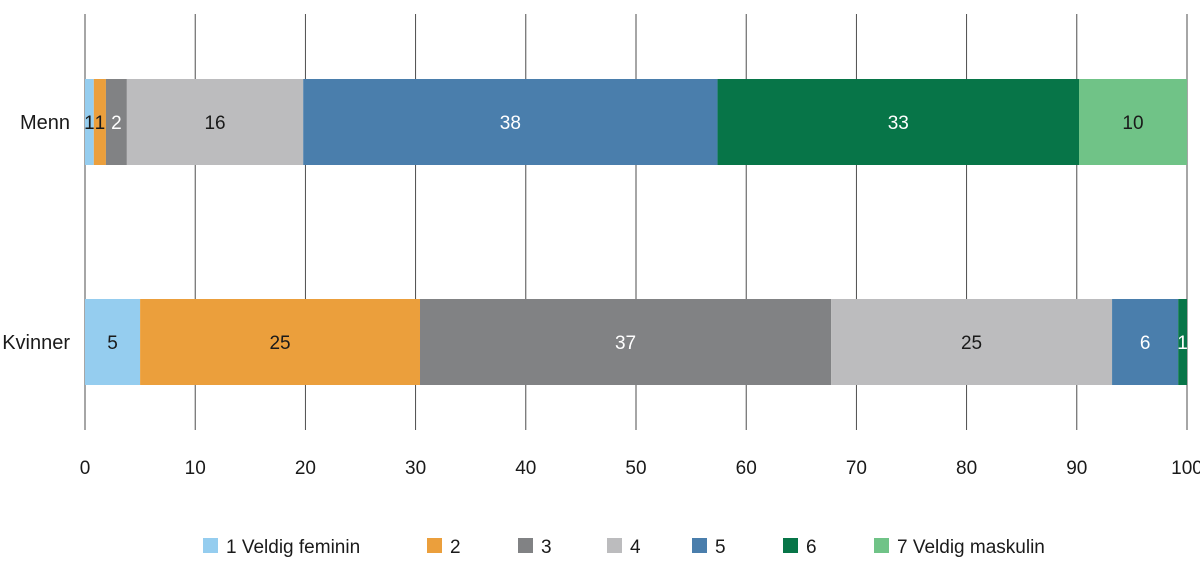 The width and height of the screenshot is (1200, 574). Describe the element at coordinates (966, 468) in the screenshot. I see `x-tick-label-80: 80` at that location.